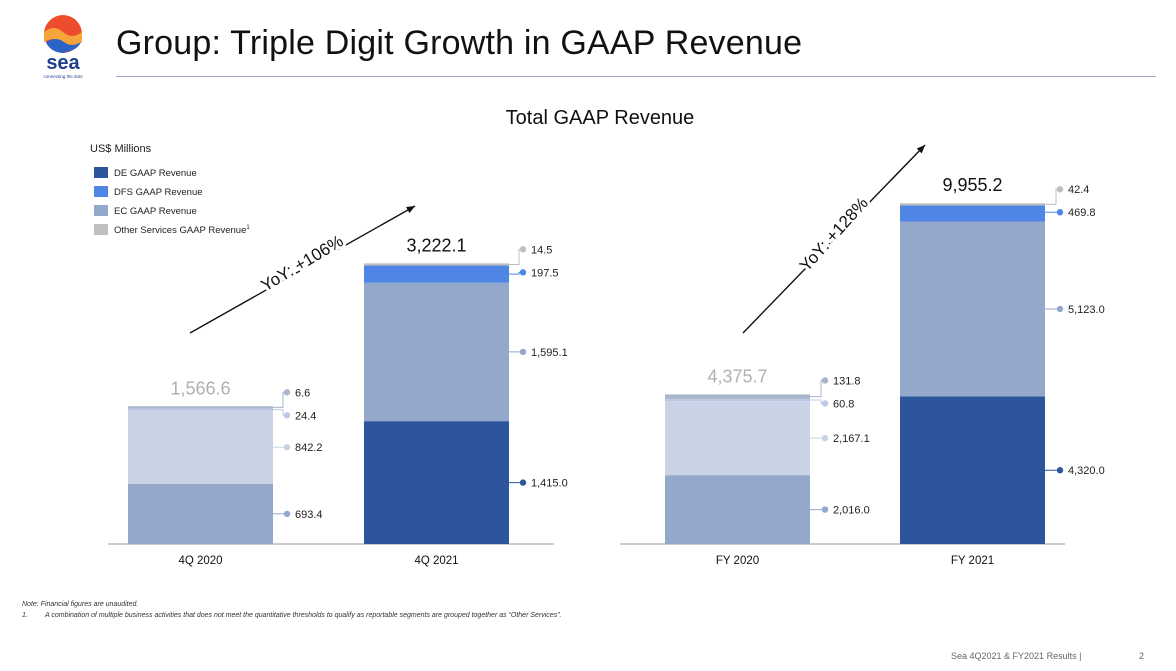 The height and width of the screenshot is (671, 1176). Describe the element at coordinates (972, 561) in the screenshot. I see `category-label: FY 2021` at that location.